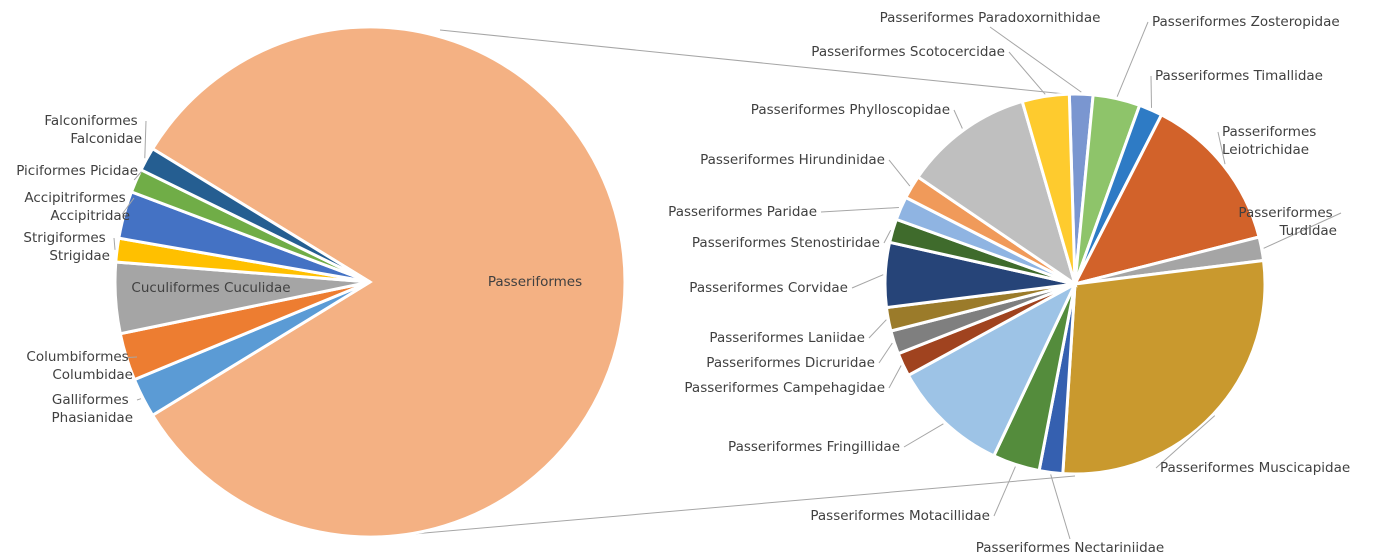 This screenshot has height=558, width=1380. Describe the element at coordinates (787, 338) in the screenshot. I see `slice-label: Passeriformes Laniidae` at that location.